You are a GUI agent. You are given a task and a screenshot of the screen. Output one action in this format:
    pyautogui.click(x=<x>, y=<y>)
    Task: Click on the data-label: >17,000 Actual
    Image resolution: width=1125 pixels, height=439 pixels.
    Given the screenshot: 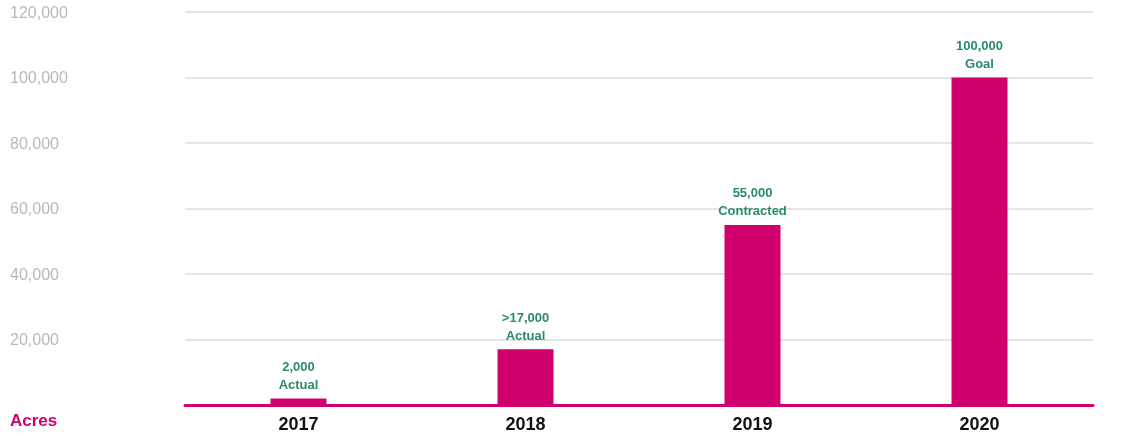 What is the action you would take?
    pyautogui.click(x=525, y=326)
    